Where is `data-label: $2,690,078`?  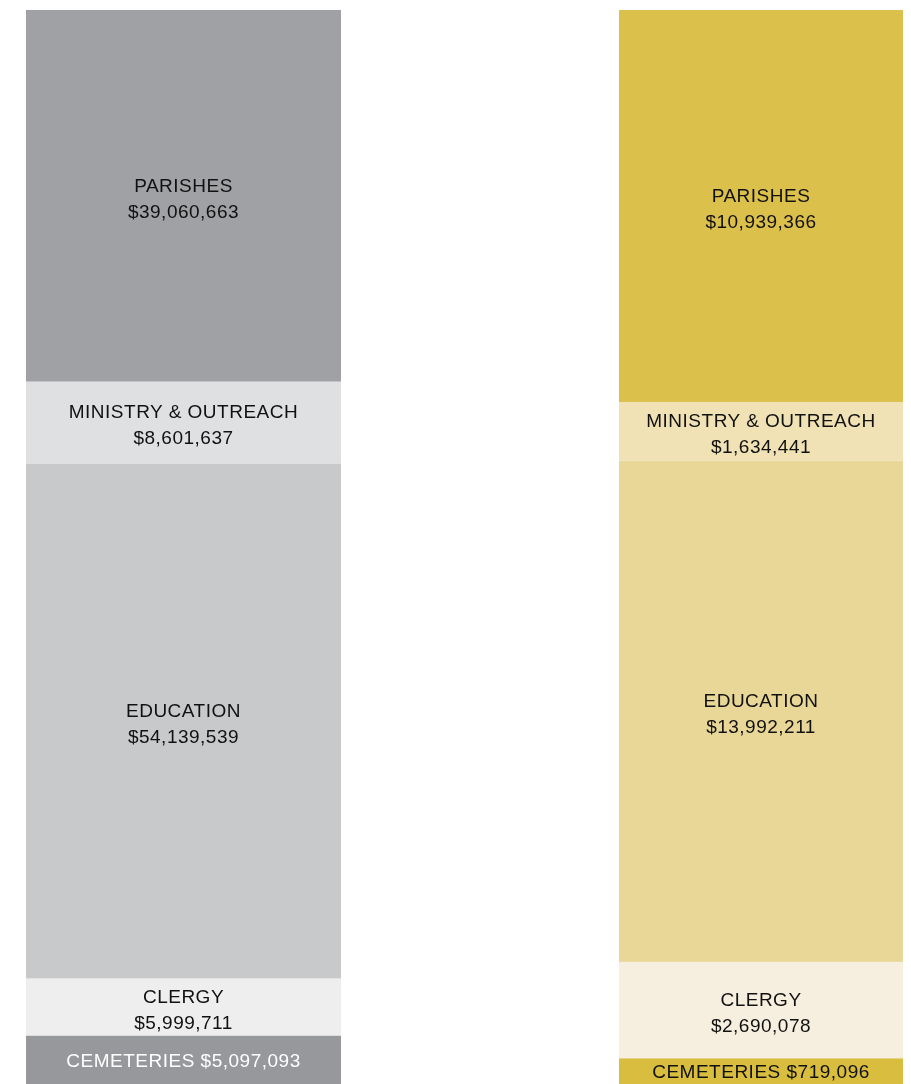
data-label: $2,690,078 is located at coordinates (761, 1026).